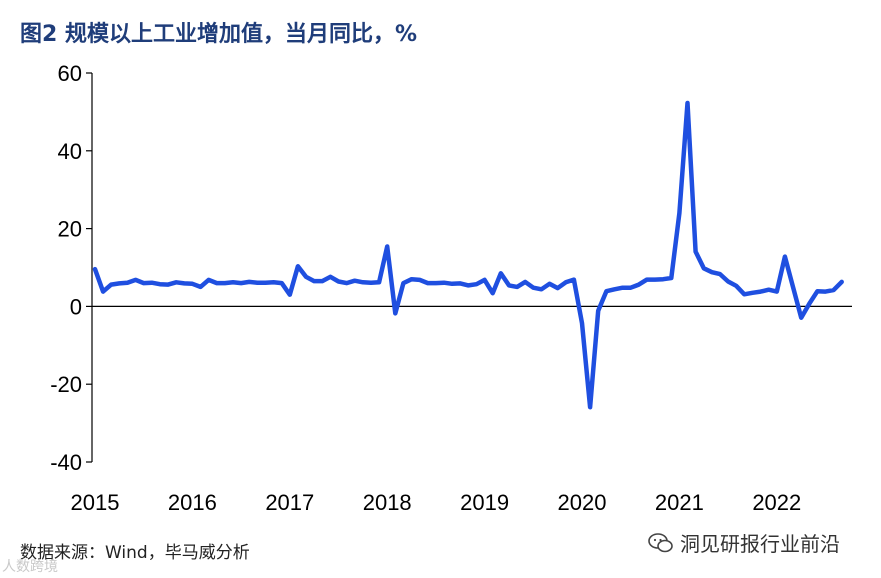 Image resolution: width=881 pixels, height=578 pixels. Describe the element at coordinates (776, 502) in the screenshot. I see `x-tick-label: 2022` at that location.